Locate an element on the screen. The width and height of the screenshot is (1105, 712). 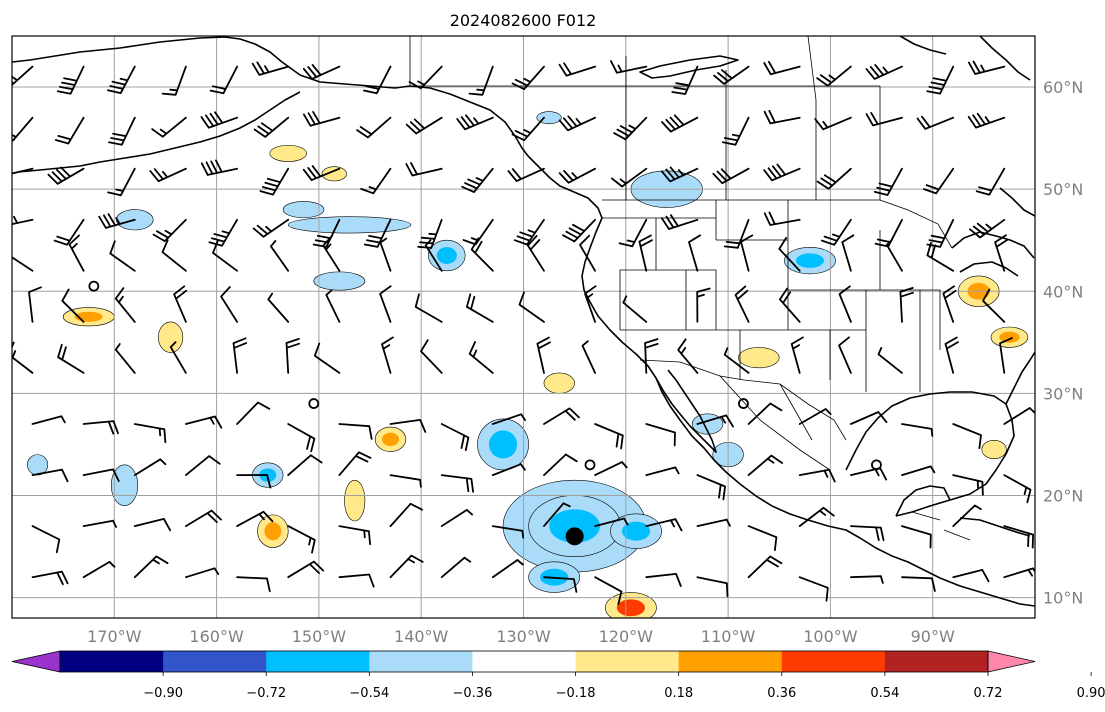
chart-title: 2024082600 F012 is located at coordinates (523, 20).